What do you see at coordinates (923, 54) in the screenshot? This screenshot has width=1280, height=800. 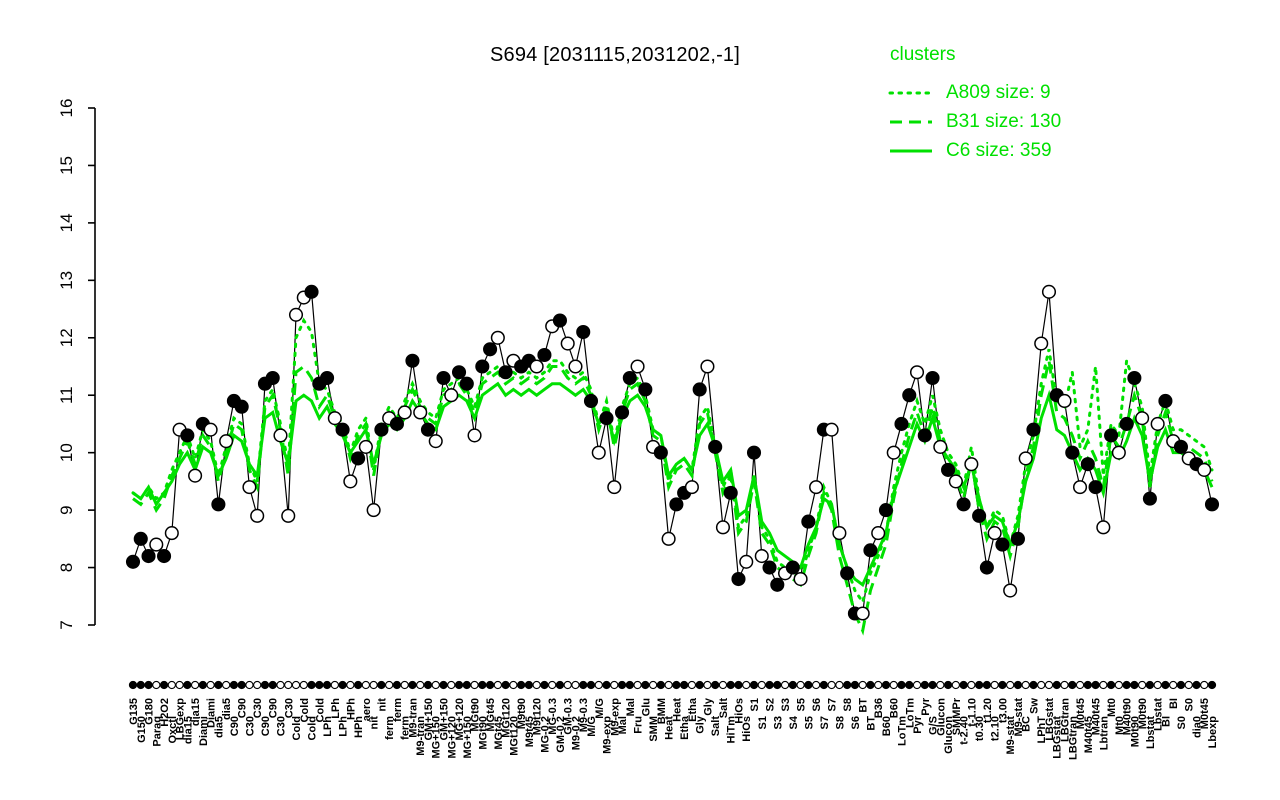 I see `legend-title: clusters` at bounding box center [923, 54].